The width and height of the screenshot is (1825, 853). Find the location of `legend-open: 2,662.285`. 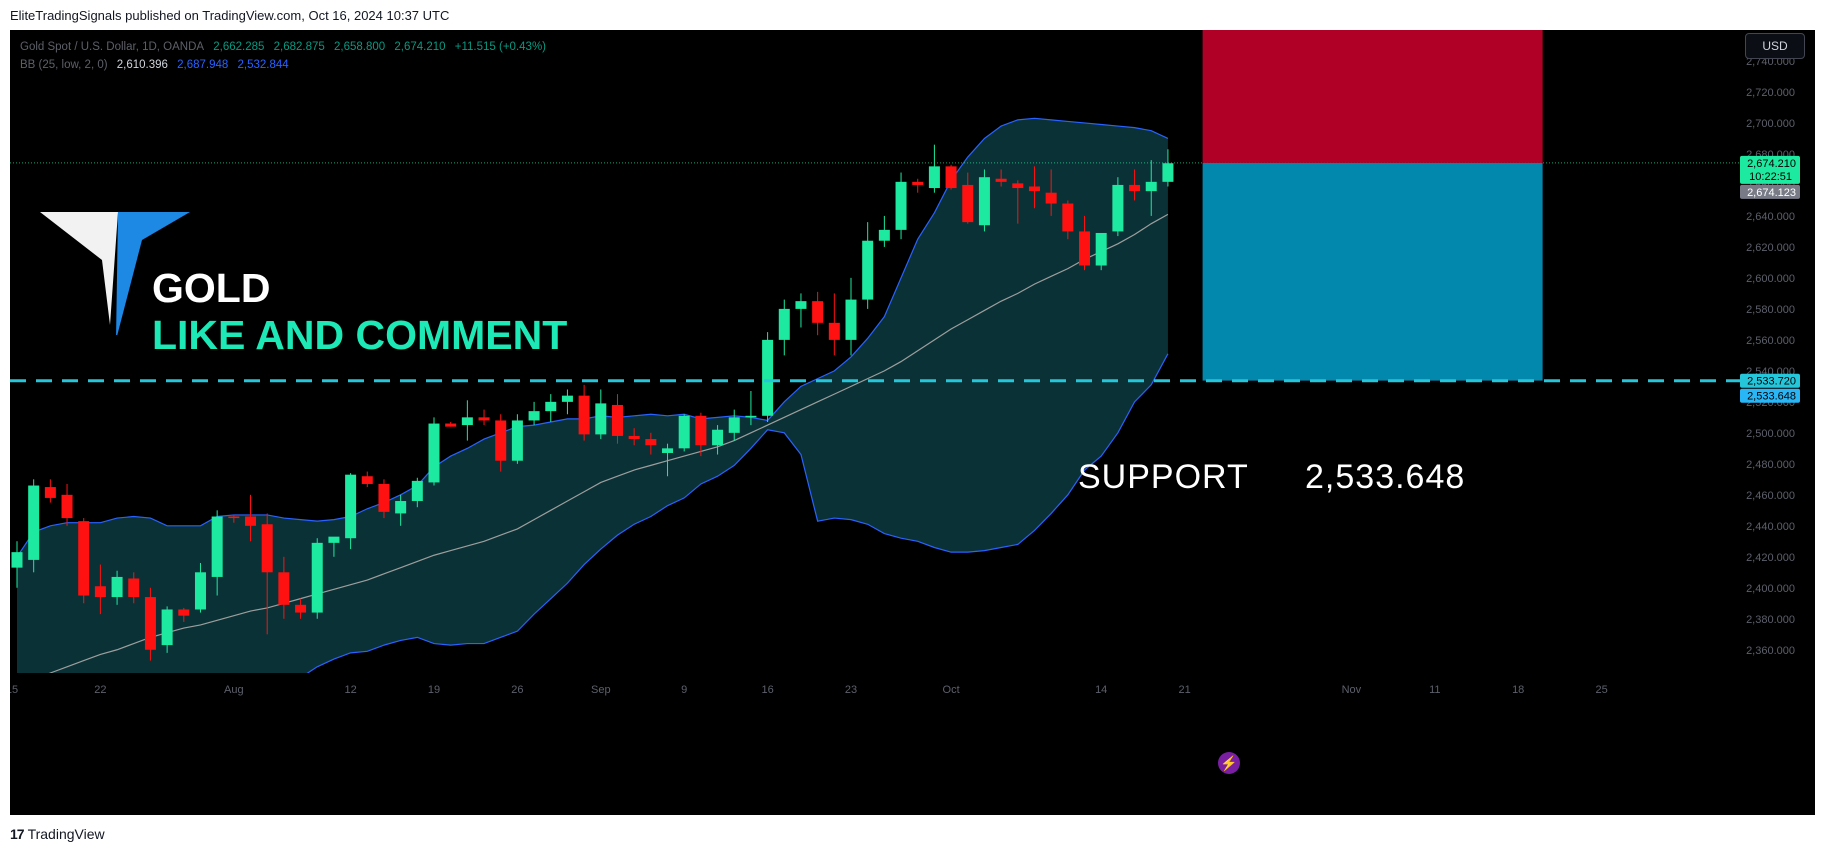

legend-open: 2,662.285 is located at coordinates (239, 47).